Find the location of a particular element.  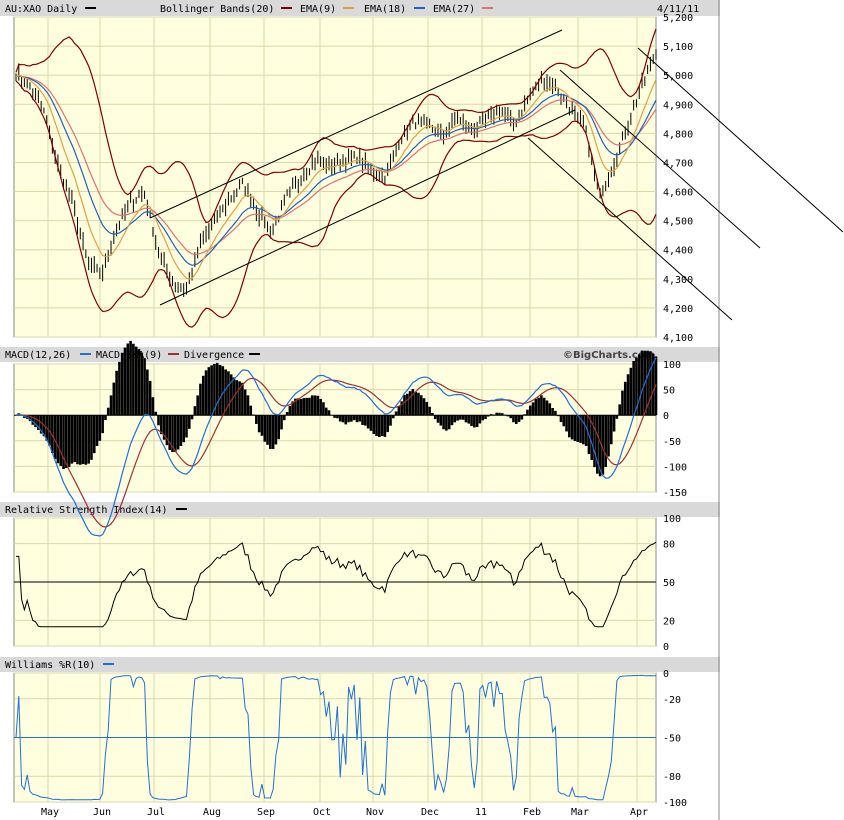

price-tick-label: 4,800 is located at coordinates (678, 134).